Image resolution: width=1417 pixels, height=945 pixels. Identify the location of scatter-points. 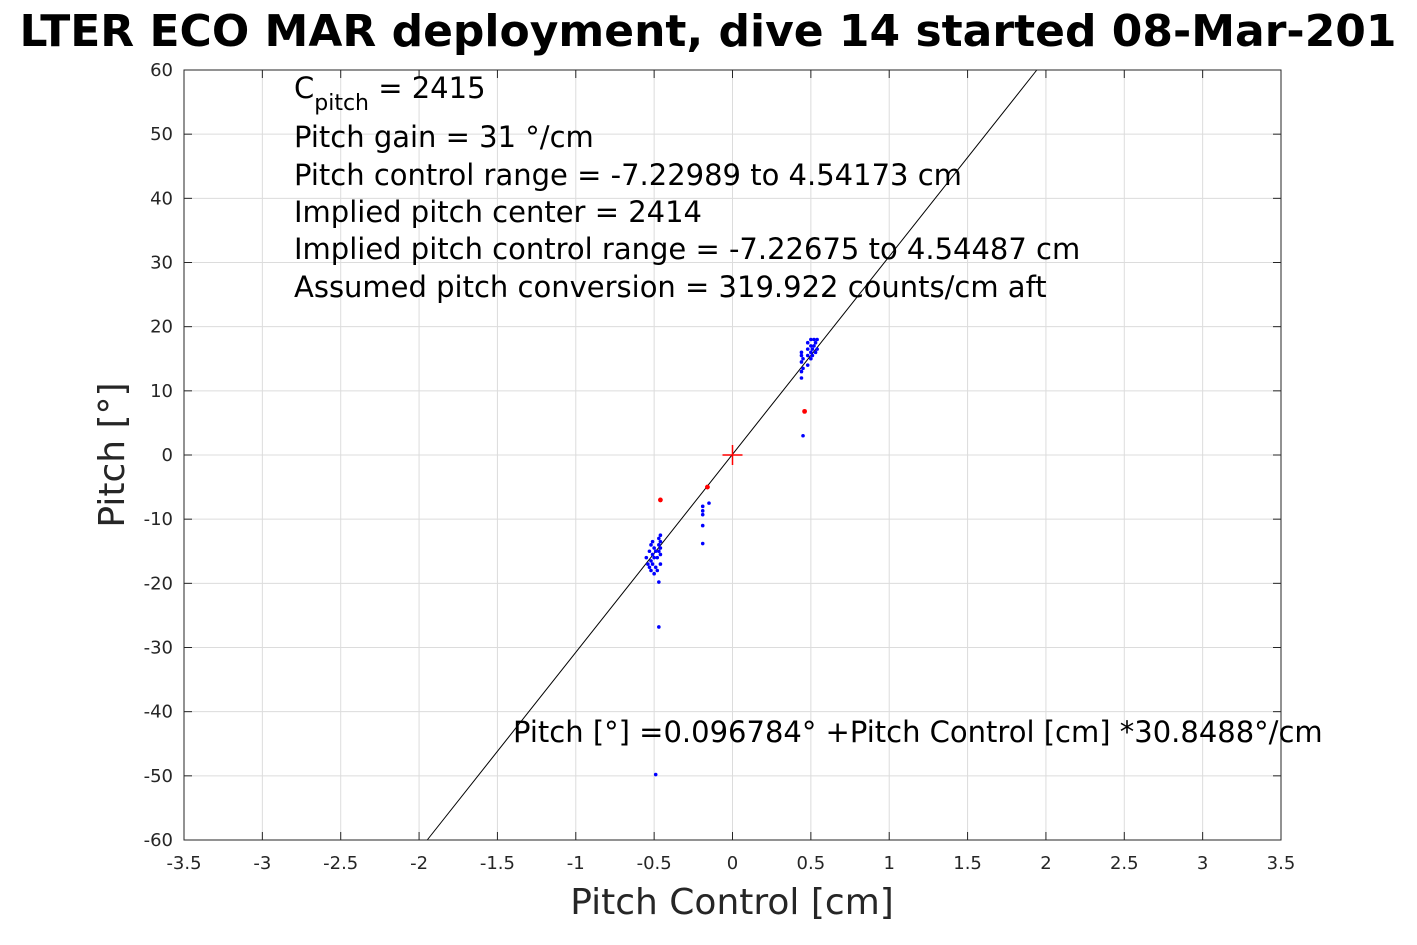
(731, 557).